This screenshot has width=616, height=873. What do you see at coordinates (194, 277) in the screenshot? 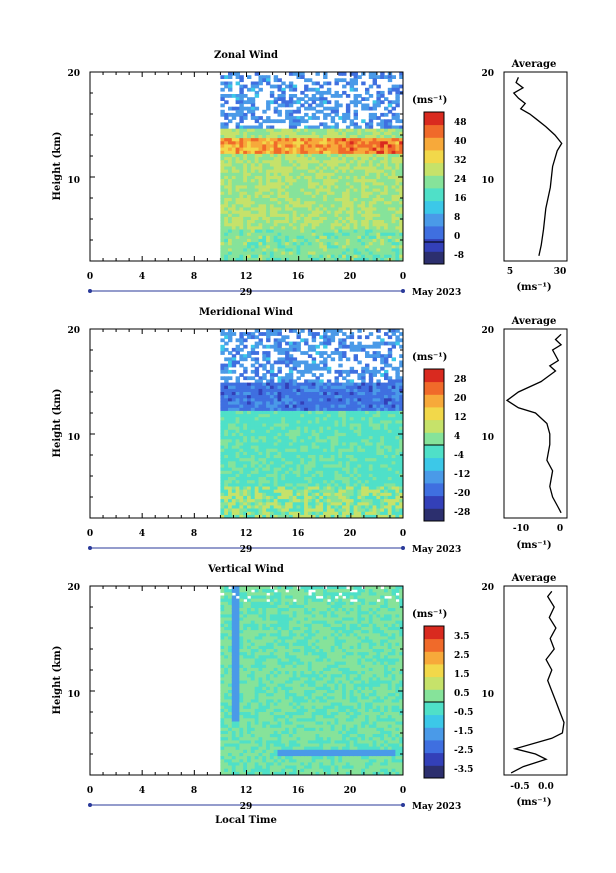
I see `x-tick-label: 8` at bounding box center [194, 277].